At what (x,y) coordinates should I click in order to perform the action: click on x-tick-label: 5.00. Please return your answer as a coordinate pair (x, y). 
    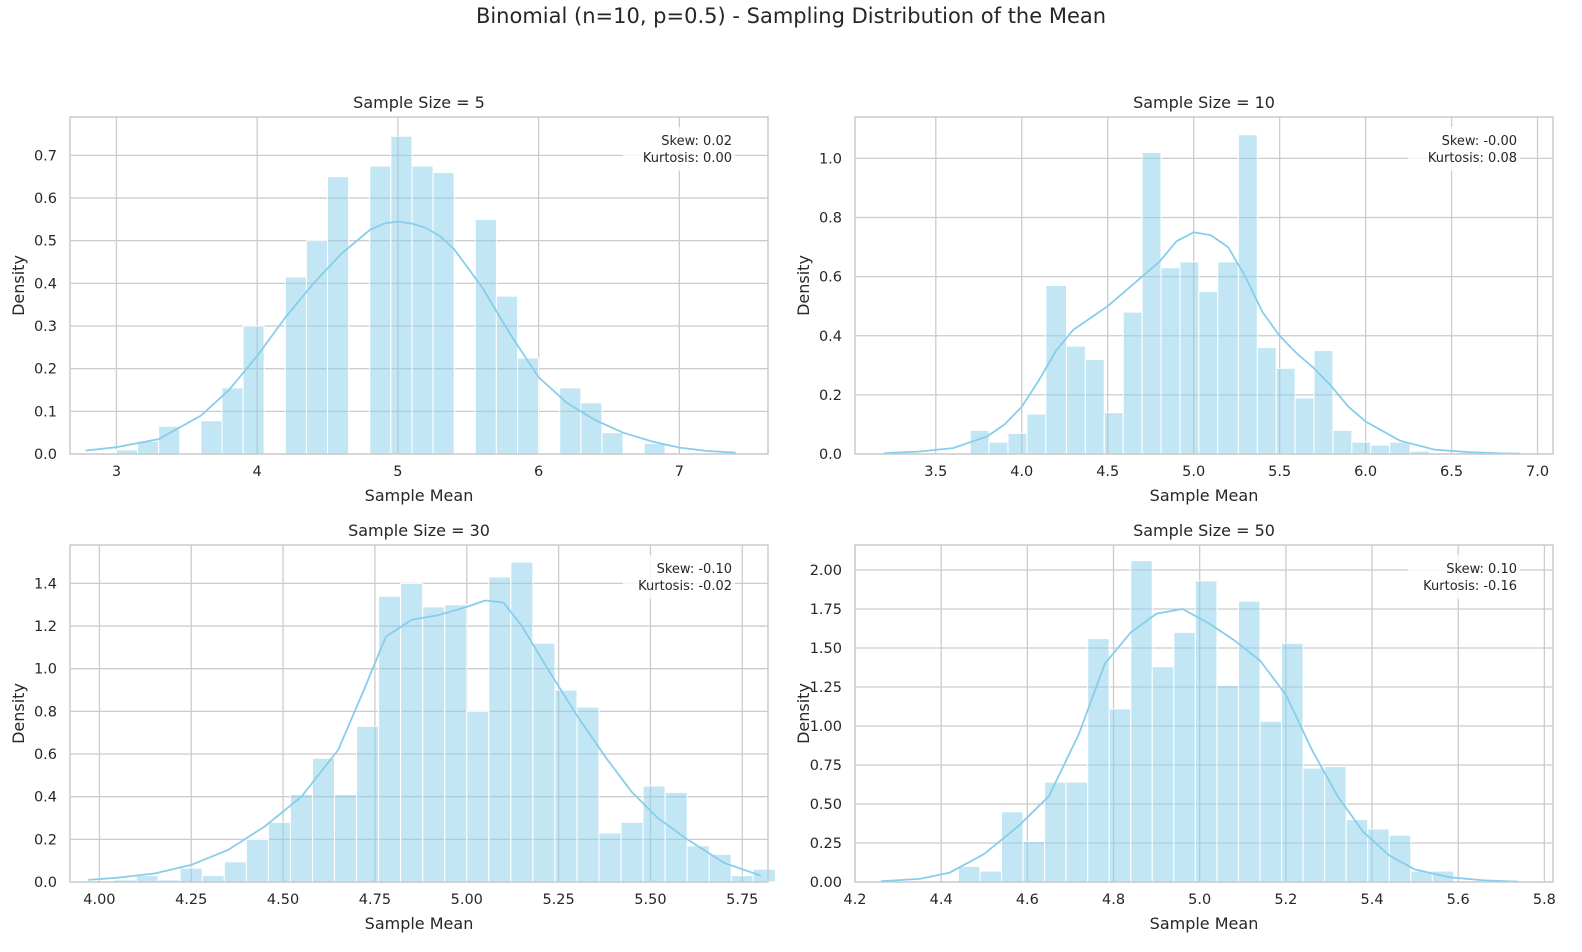
    Looking at the image, I should click on (467, 900).